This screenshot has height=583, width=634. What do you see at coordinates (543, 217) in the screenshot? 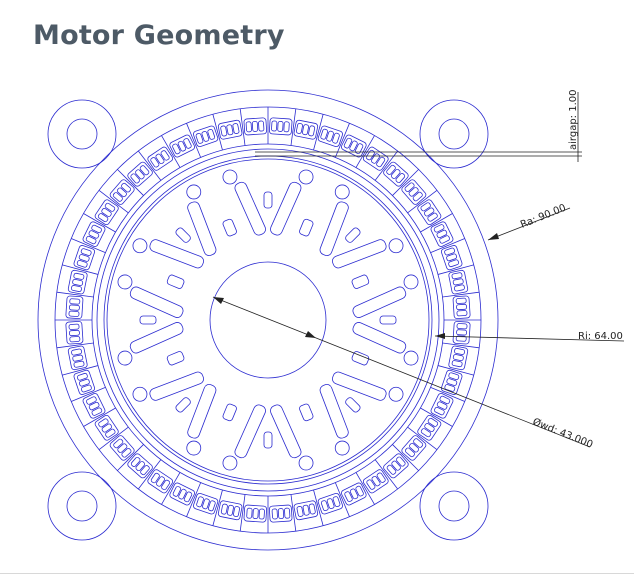
I see `ra-label: Ra: 90.00` at bounding box center [543, 217].